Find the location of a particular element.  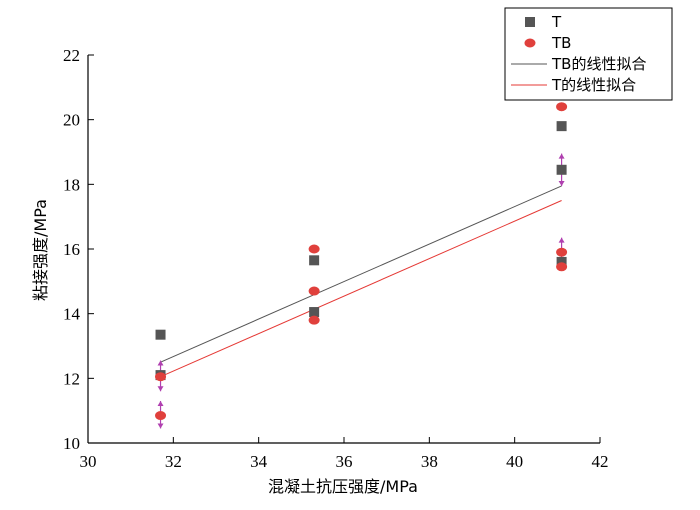

x-tick-label: 30 is located at coordinates (88, 461).